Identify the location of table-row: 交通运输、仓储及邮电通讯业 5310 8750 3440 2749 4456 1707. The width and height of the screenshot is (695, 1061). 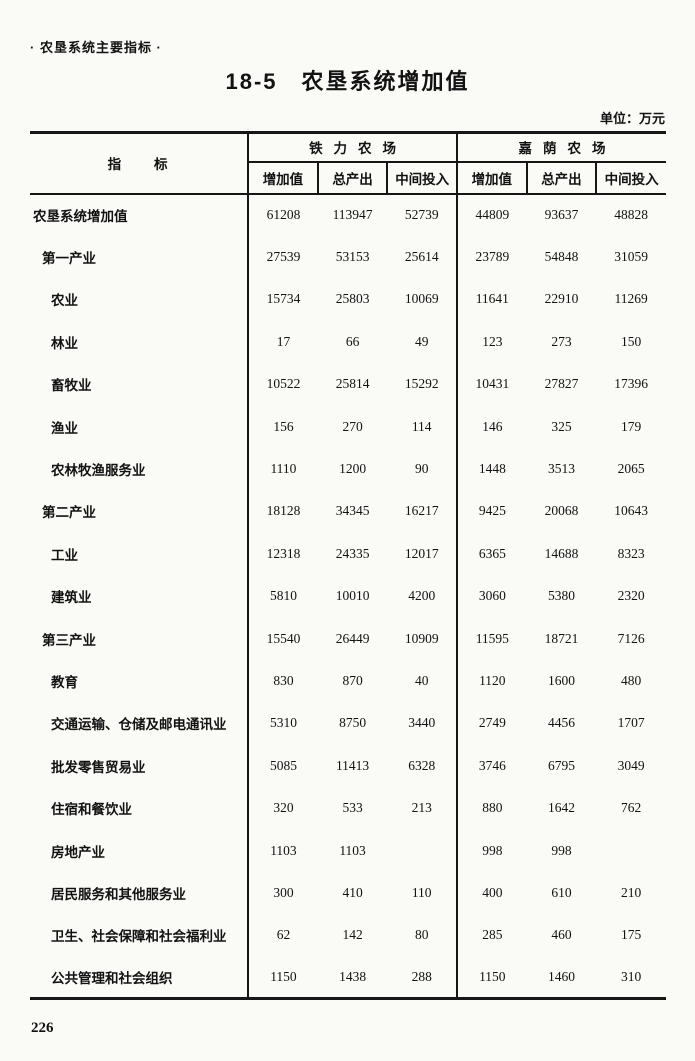
(348, 723).